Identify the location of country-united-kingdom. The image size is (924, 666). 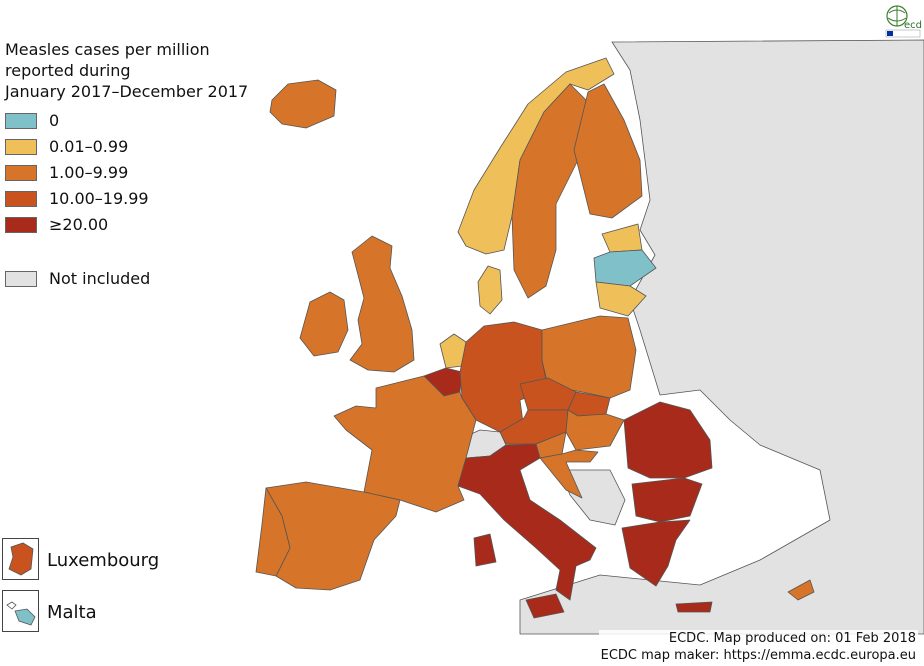
(382, 304).